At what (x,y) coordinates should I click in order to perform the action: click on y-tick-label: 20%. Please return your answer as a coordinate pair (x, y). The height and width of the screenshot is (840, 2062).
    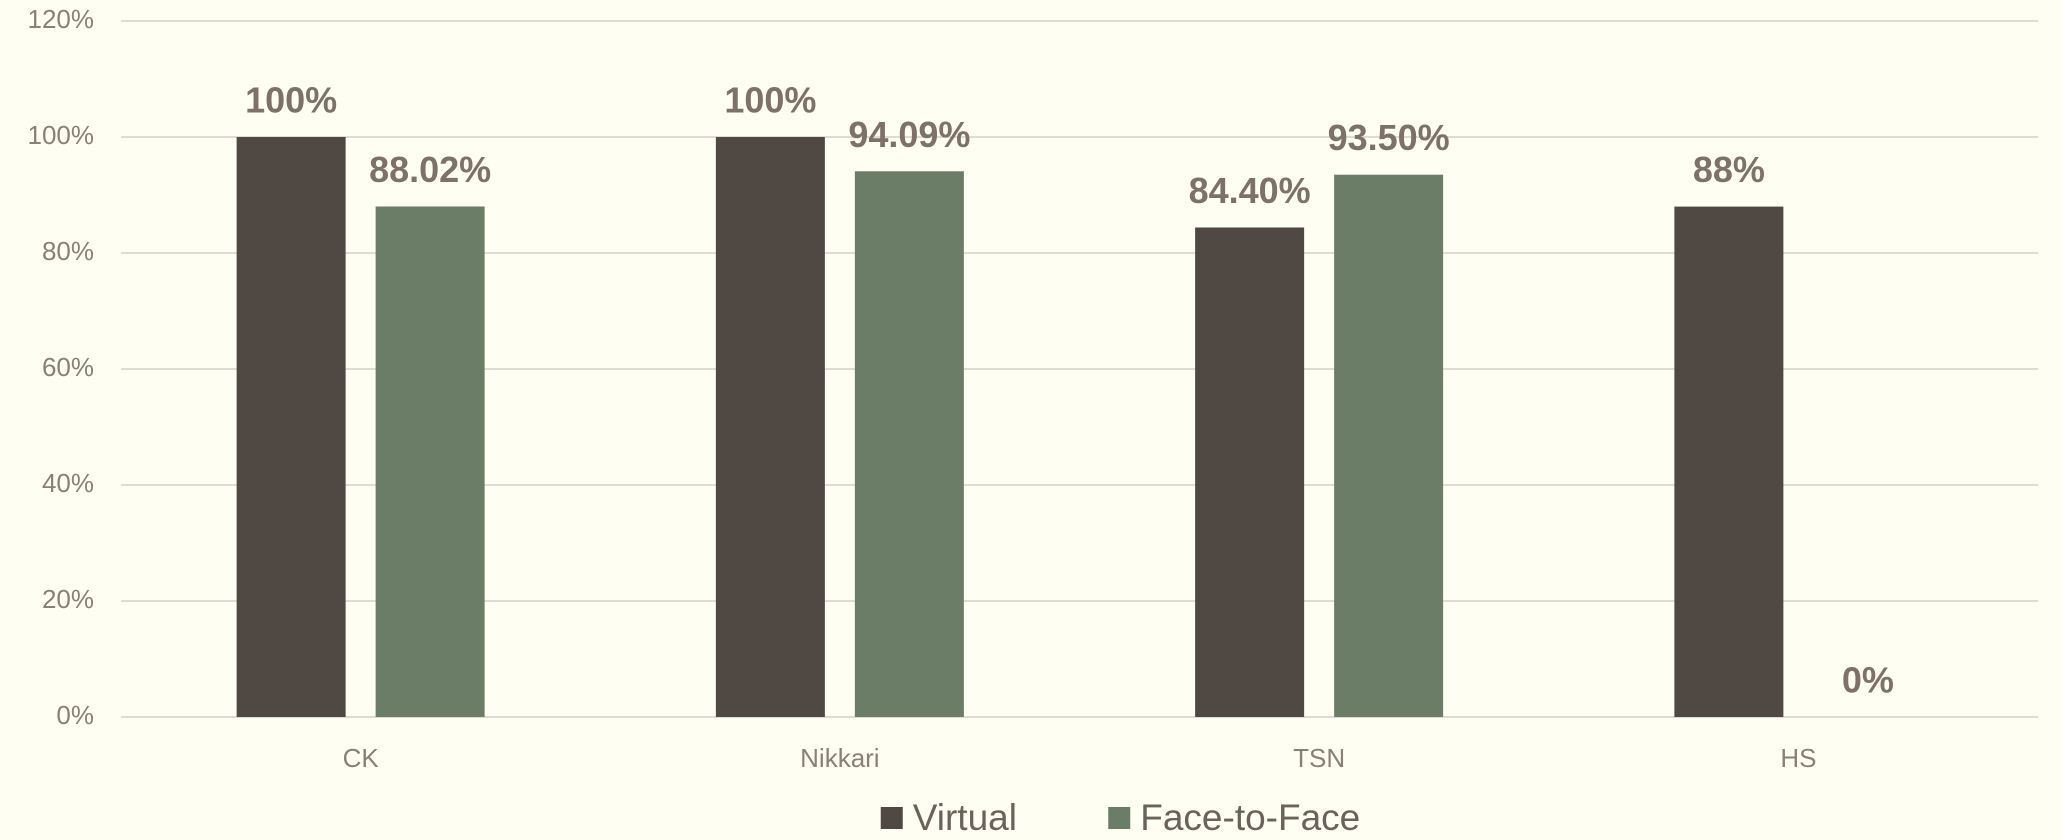
    Looking at the image, I should click on (68, 599).